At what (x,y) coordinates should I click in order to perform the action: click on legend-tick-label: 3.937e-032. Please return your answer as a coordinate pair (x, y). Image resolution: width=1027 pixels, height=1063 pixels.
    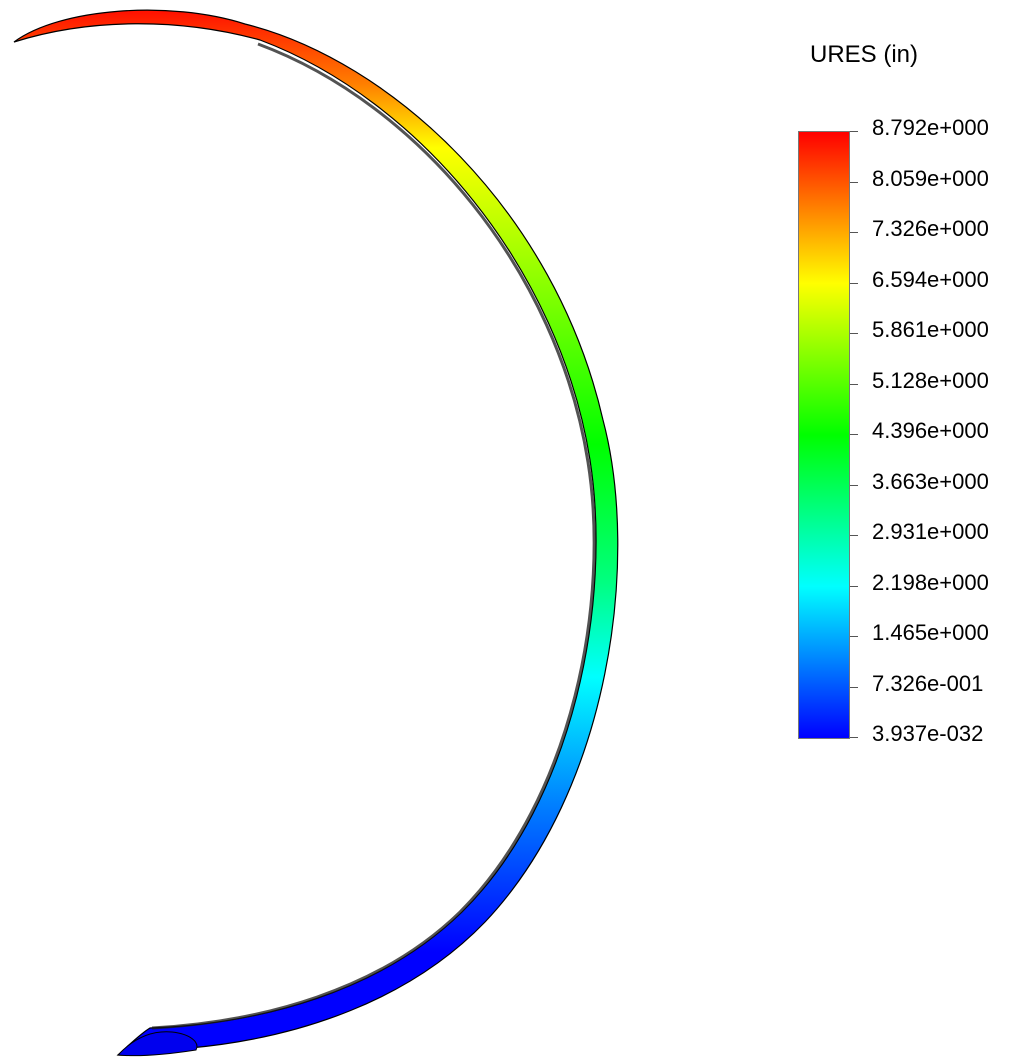
    Looking at the image, I should click on (928, 733).